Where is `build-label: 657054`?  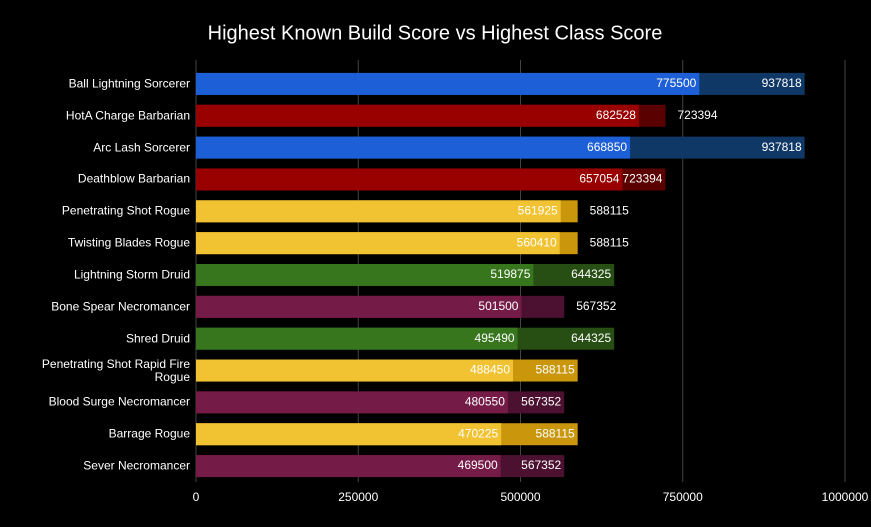 build-label: 657054 is located at coordinates (599, 179).